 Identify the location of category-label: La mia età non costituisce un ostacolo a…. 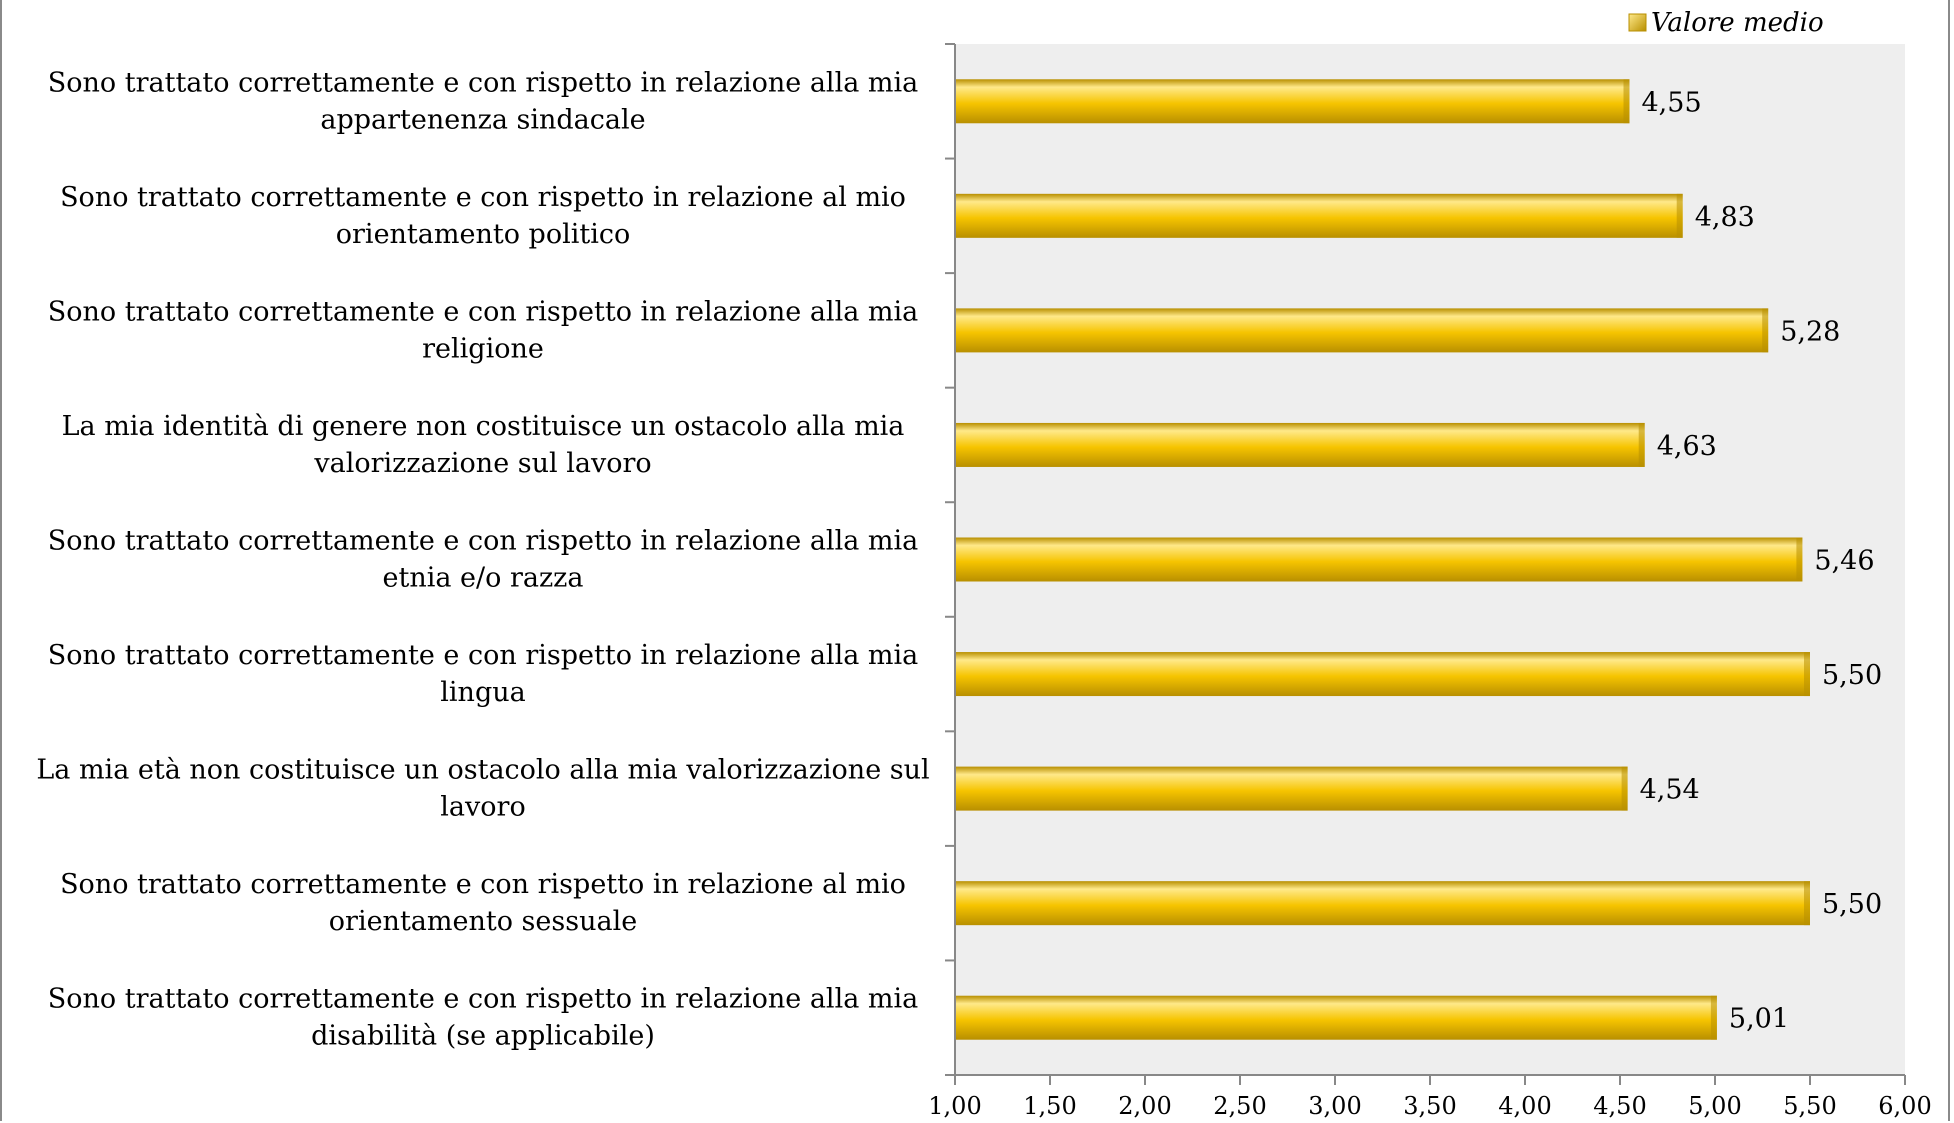
(482, 789).